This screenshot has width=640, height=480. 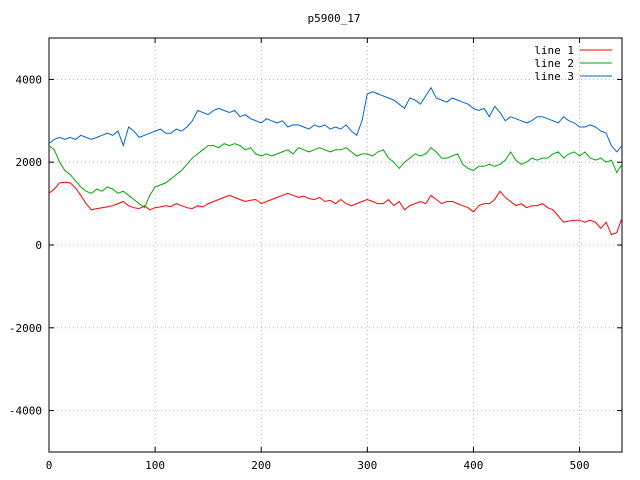 What do you see at coordinates (25, 411) in the screenshot?
I see `y-tick-label: -4000` at bounding box center [25, 411].